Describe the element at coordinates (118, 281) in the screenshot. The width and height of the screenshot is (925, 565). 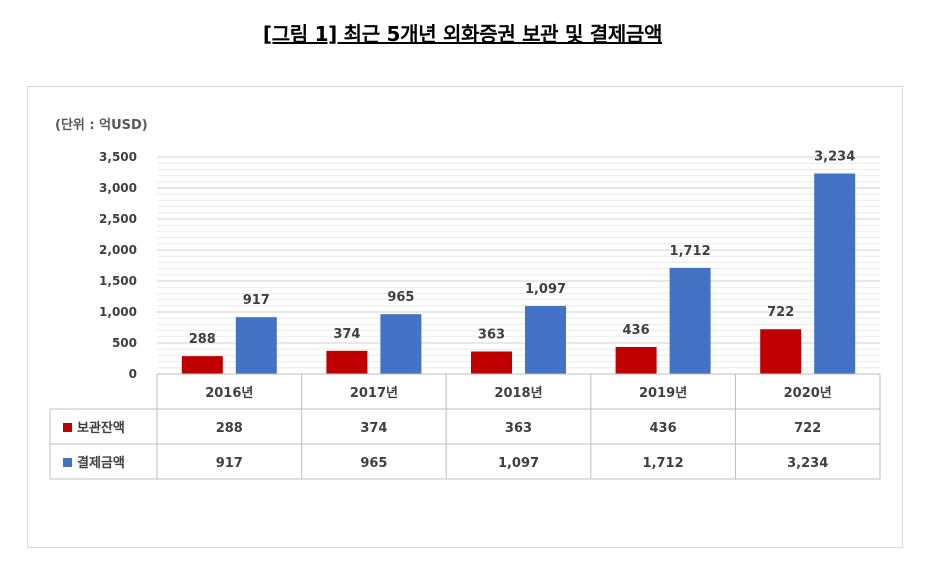
I see `y-tick-label: 1,500` at that location.